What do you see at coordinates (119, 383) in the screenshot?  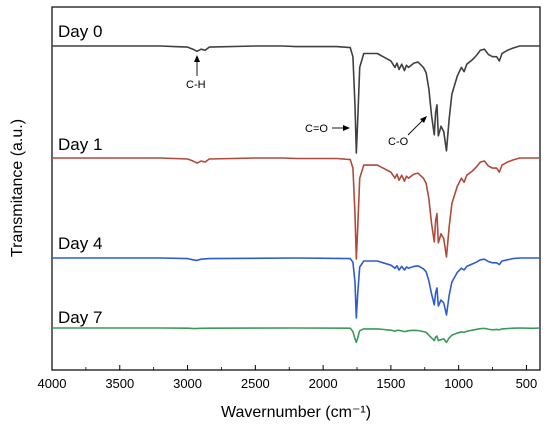 I see `x-tick-label-3500: 3500` at bounding box center [119, 383].